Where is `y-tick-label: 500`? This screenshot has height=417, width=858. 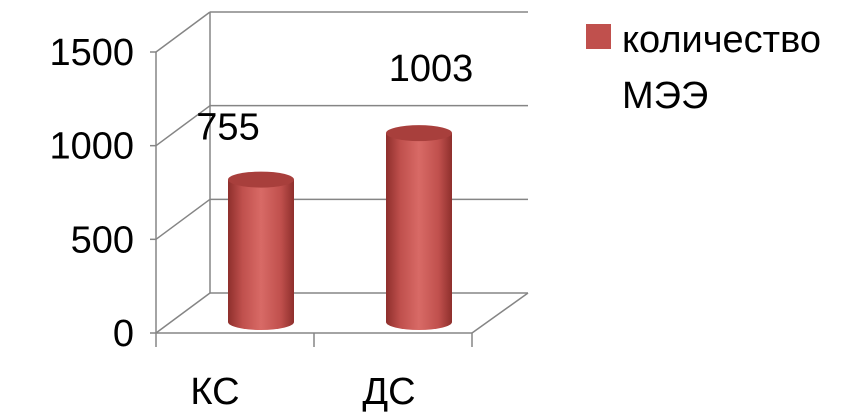 y-tick-label: 500 is located at coordinates (102, 240).